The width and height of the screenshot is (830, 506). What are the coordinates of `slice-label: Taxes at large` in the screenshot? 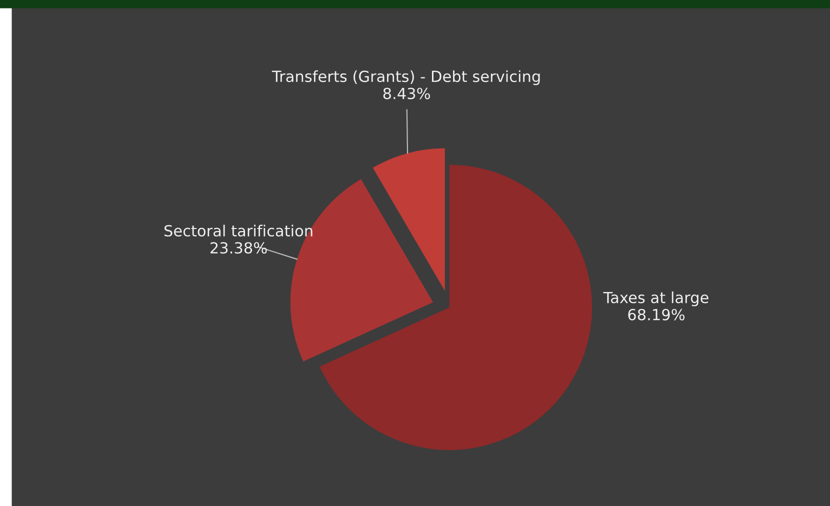 It's located at (655, 298).